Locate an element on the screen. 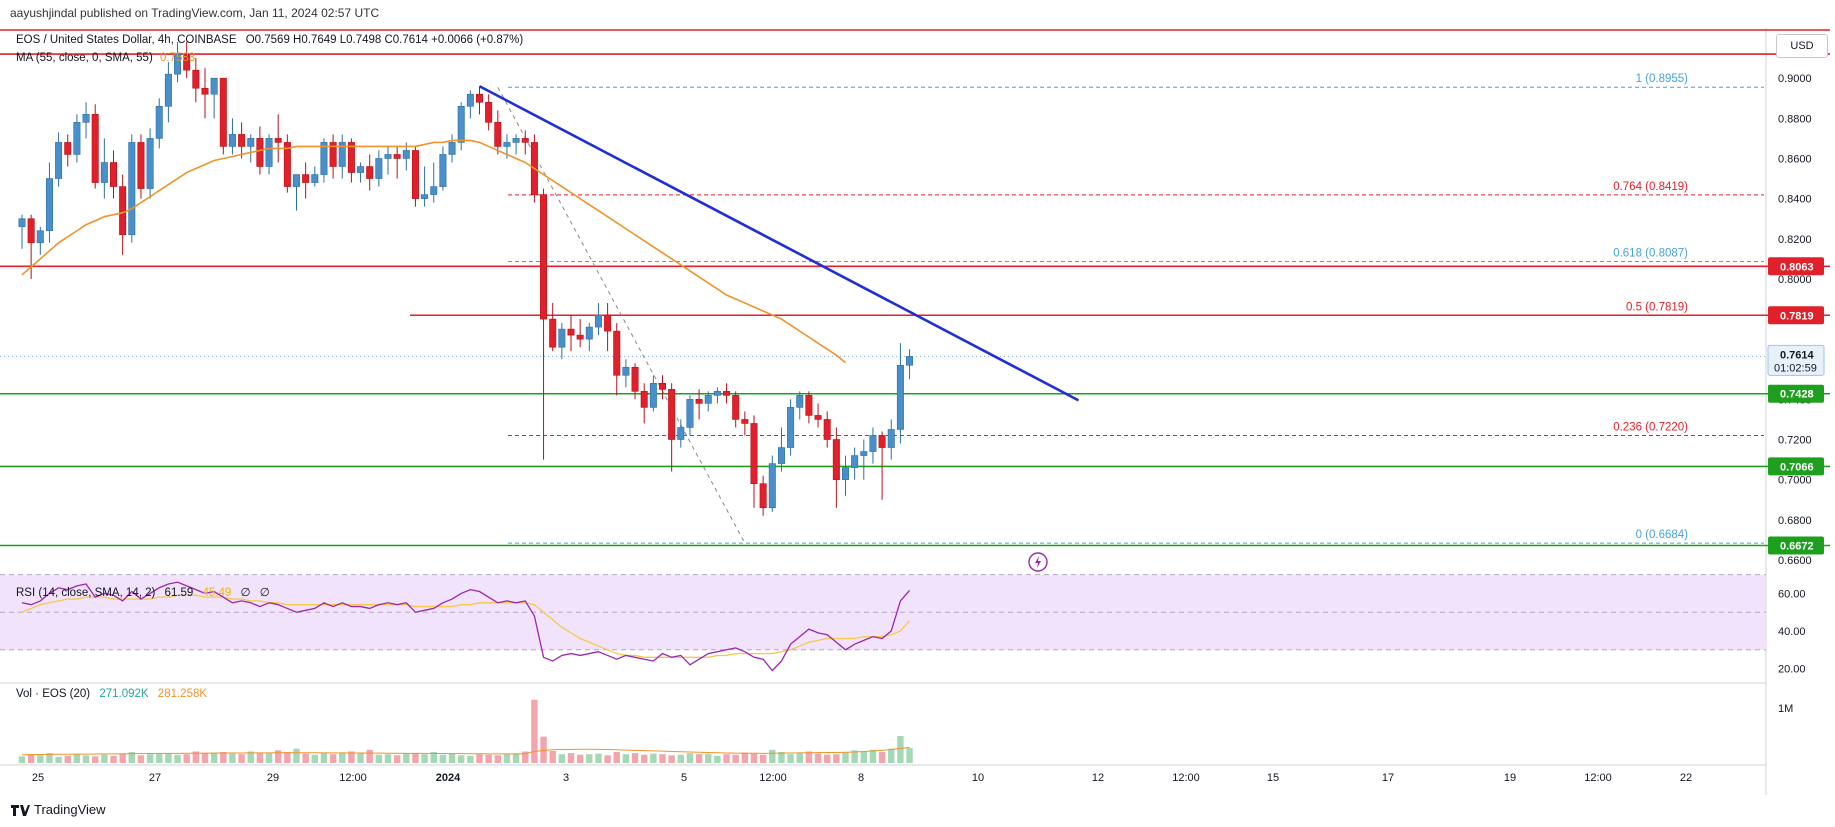 The image size is (1835, 827). price-level-tag: 0.7819 is located at coordinates (1796, 315).